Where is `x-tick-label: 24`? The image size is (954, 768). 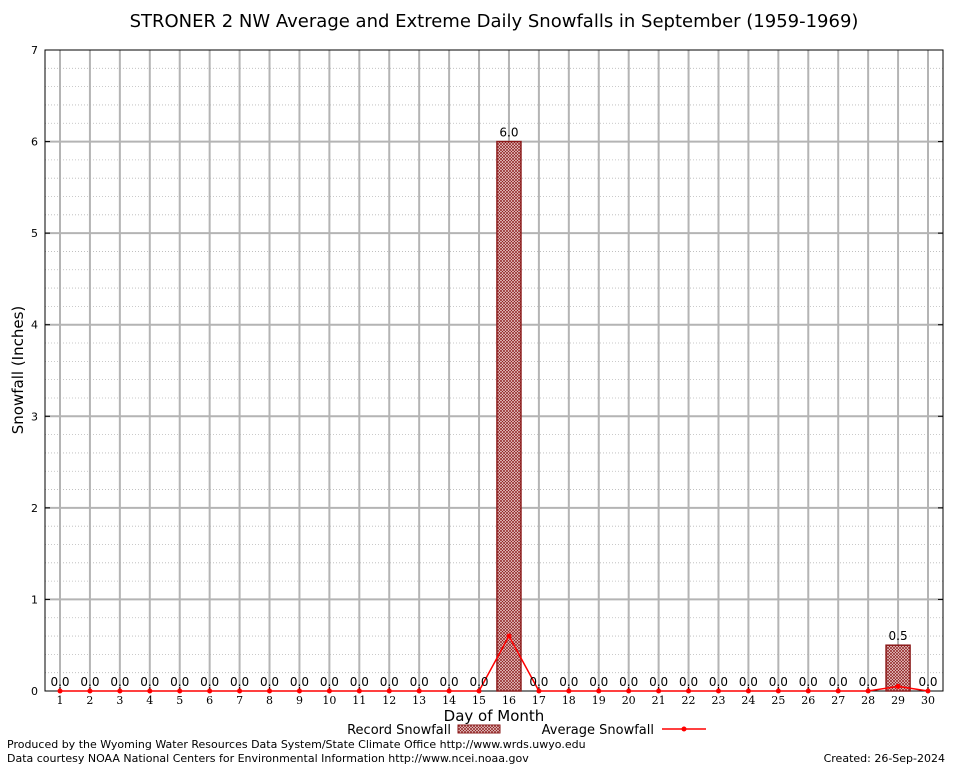 x-tick-label: 24 is located at coordinates (748, 700).